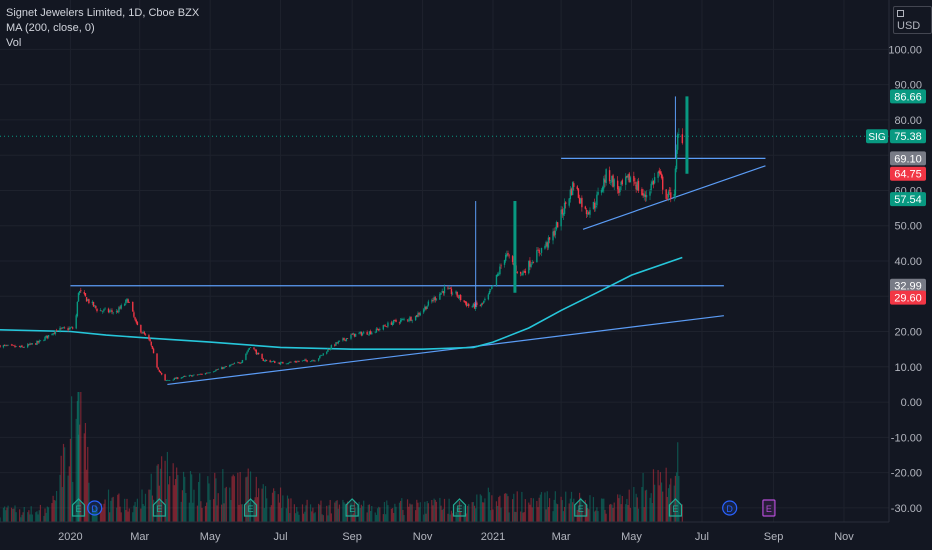  What do you see at coordinates (908, 368) in the screenshot?
I see `y-tick-label: 10.00` at bounding box center [908, 368].